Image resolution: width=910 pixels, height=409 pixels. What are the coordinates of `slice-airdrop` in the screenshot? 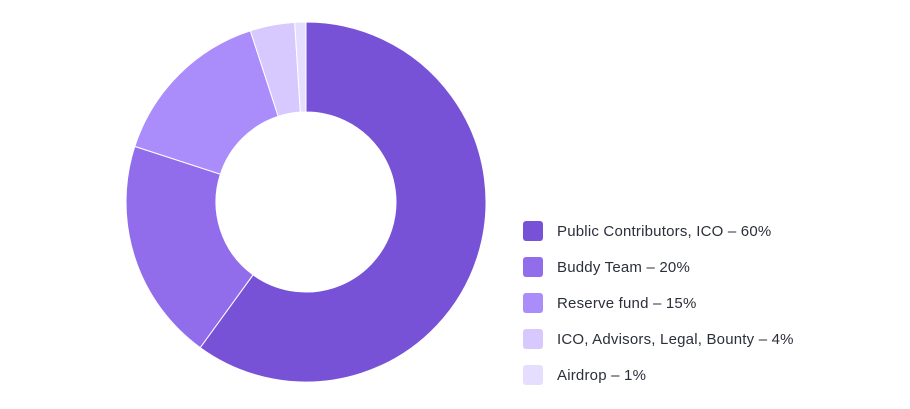 It's located at (300, 67).